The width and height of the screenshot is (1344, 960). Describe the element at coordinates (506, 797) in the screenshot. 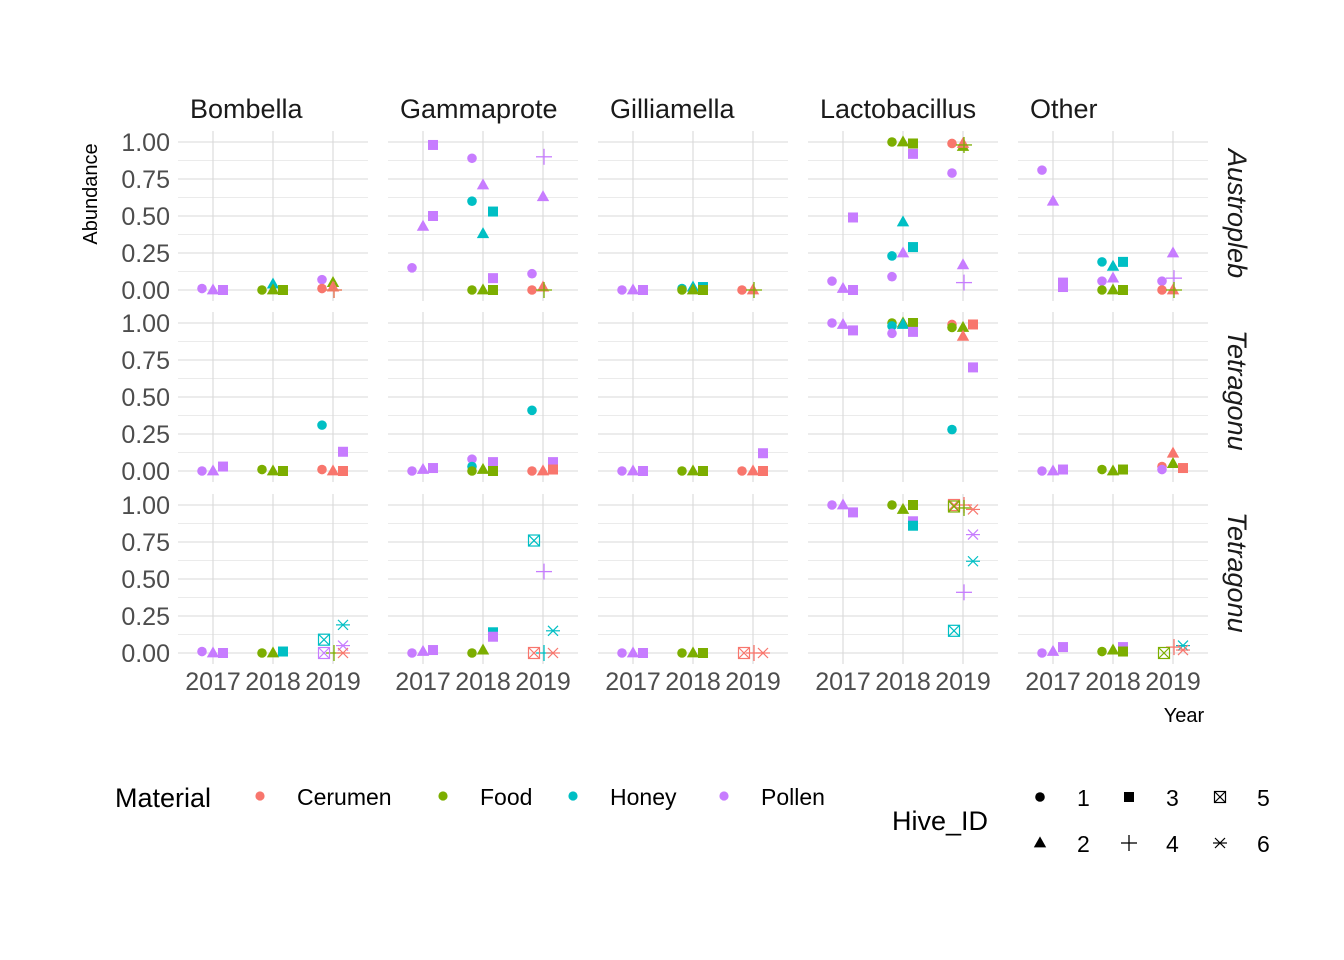

I see `legend-label: Food` at that location.